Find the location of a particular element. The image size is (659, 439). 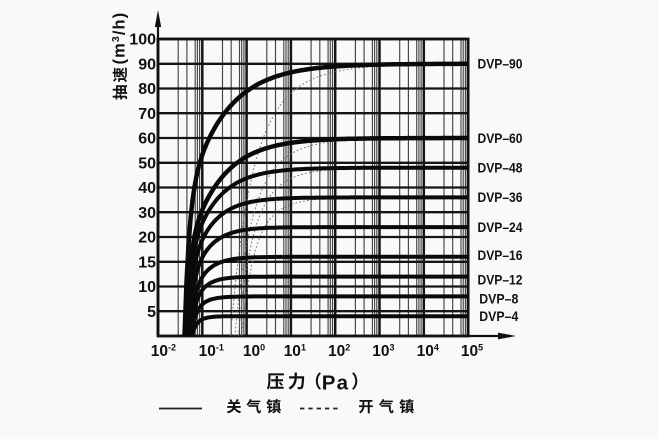

svg-text: 50 is located at coordinates (147, 163).